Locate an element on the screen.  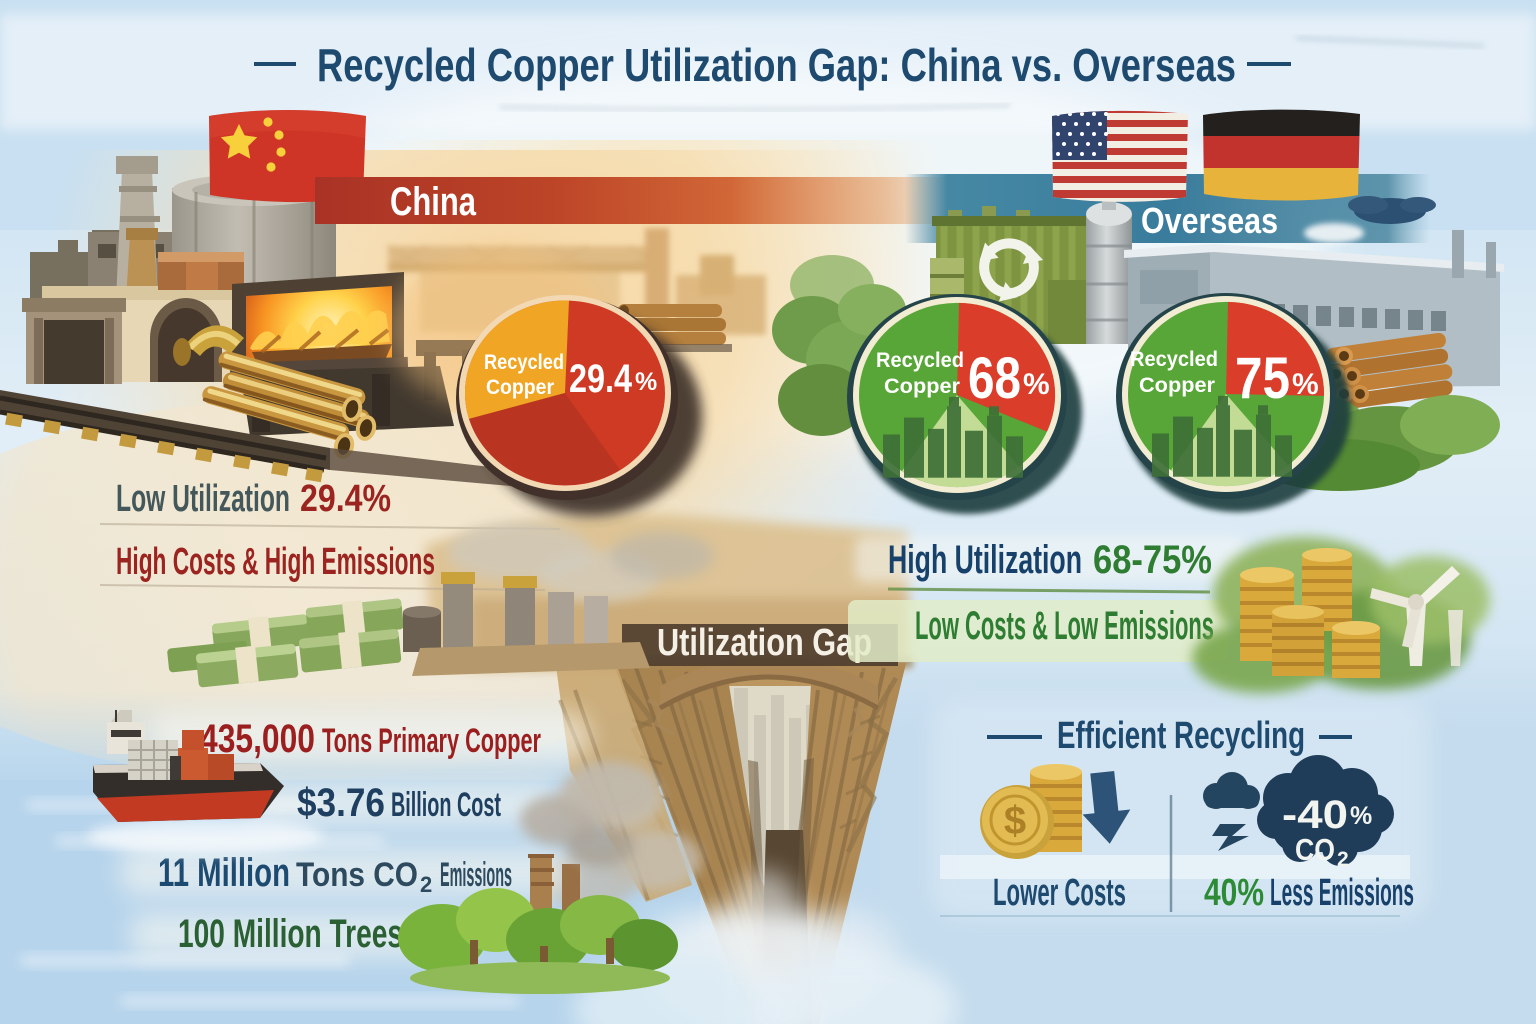
svg-text: Low Costs & Low Emissions is located at coordinates (1064, 626).